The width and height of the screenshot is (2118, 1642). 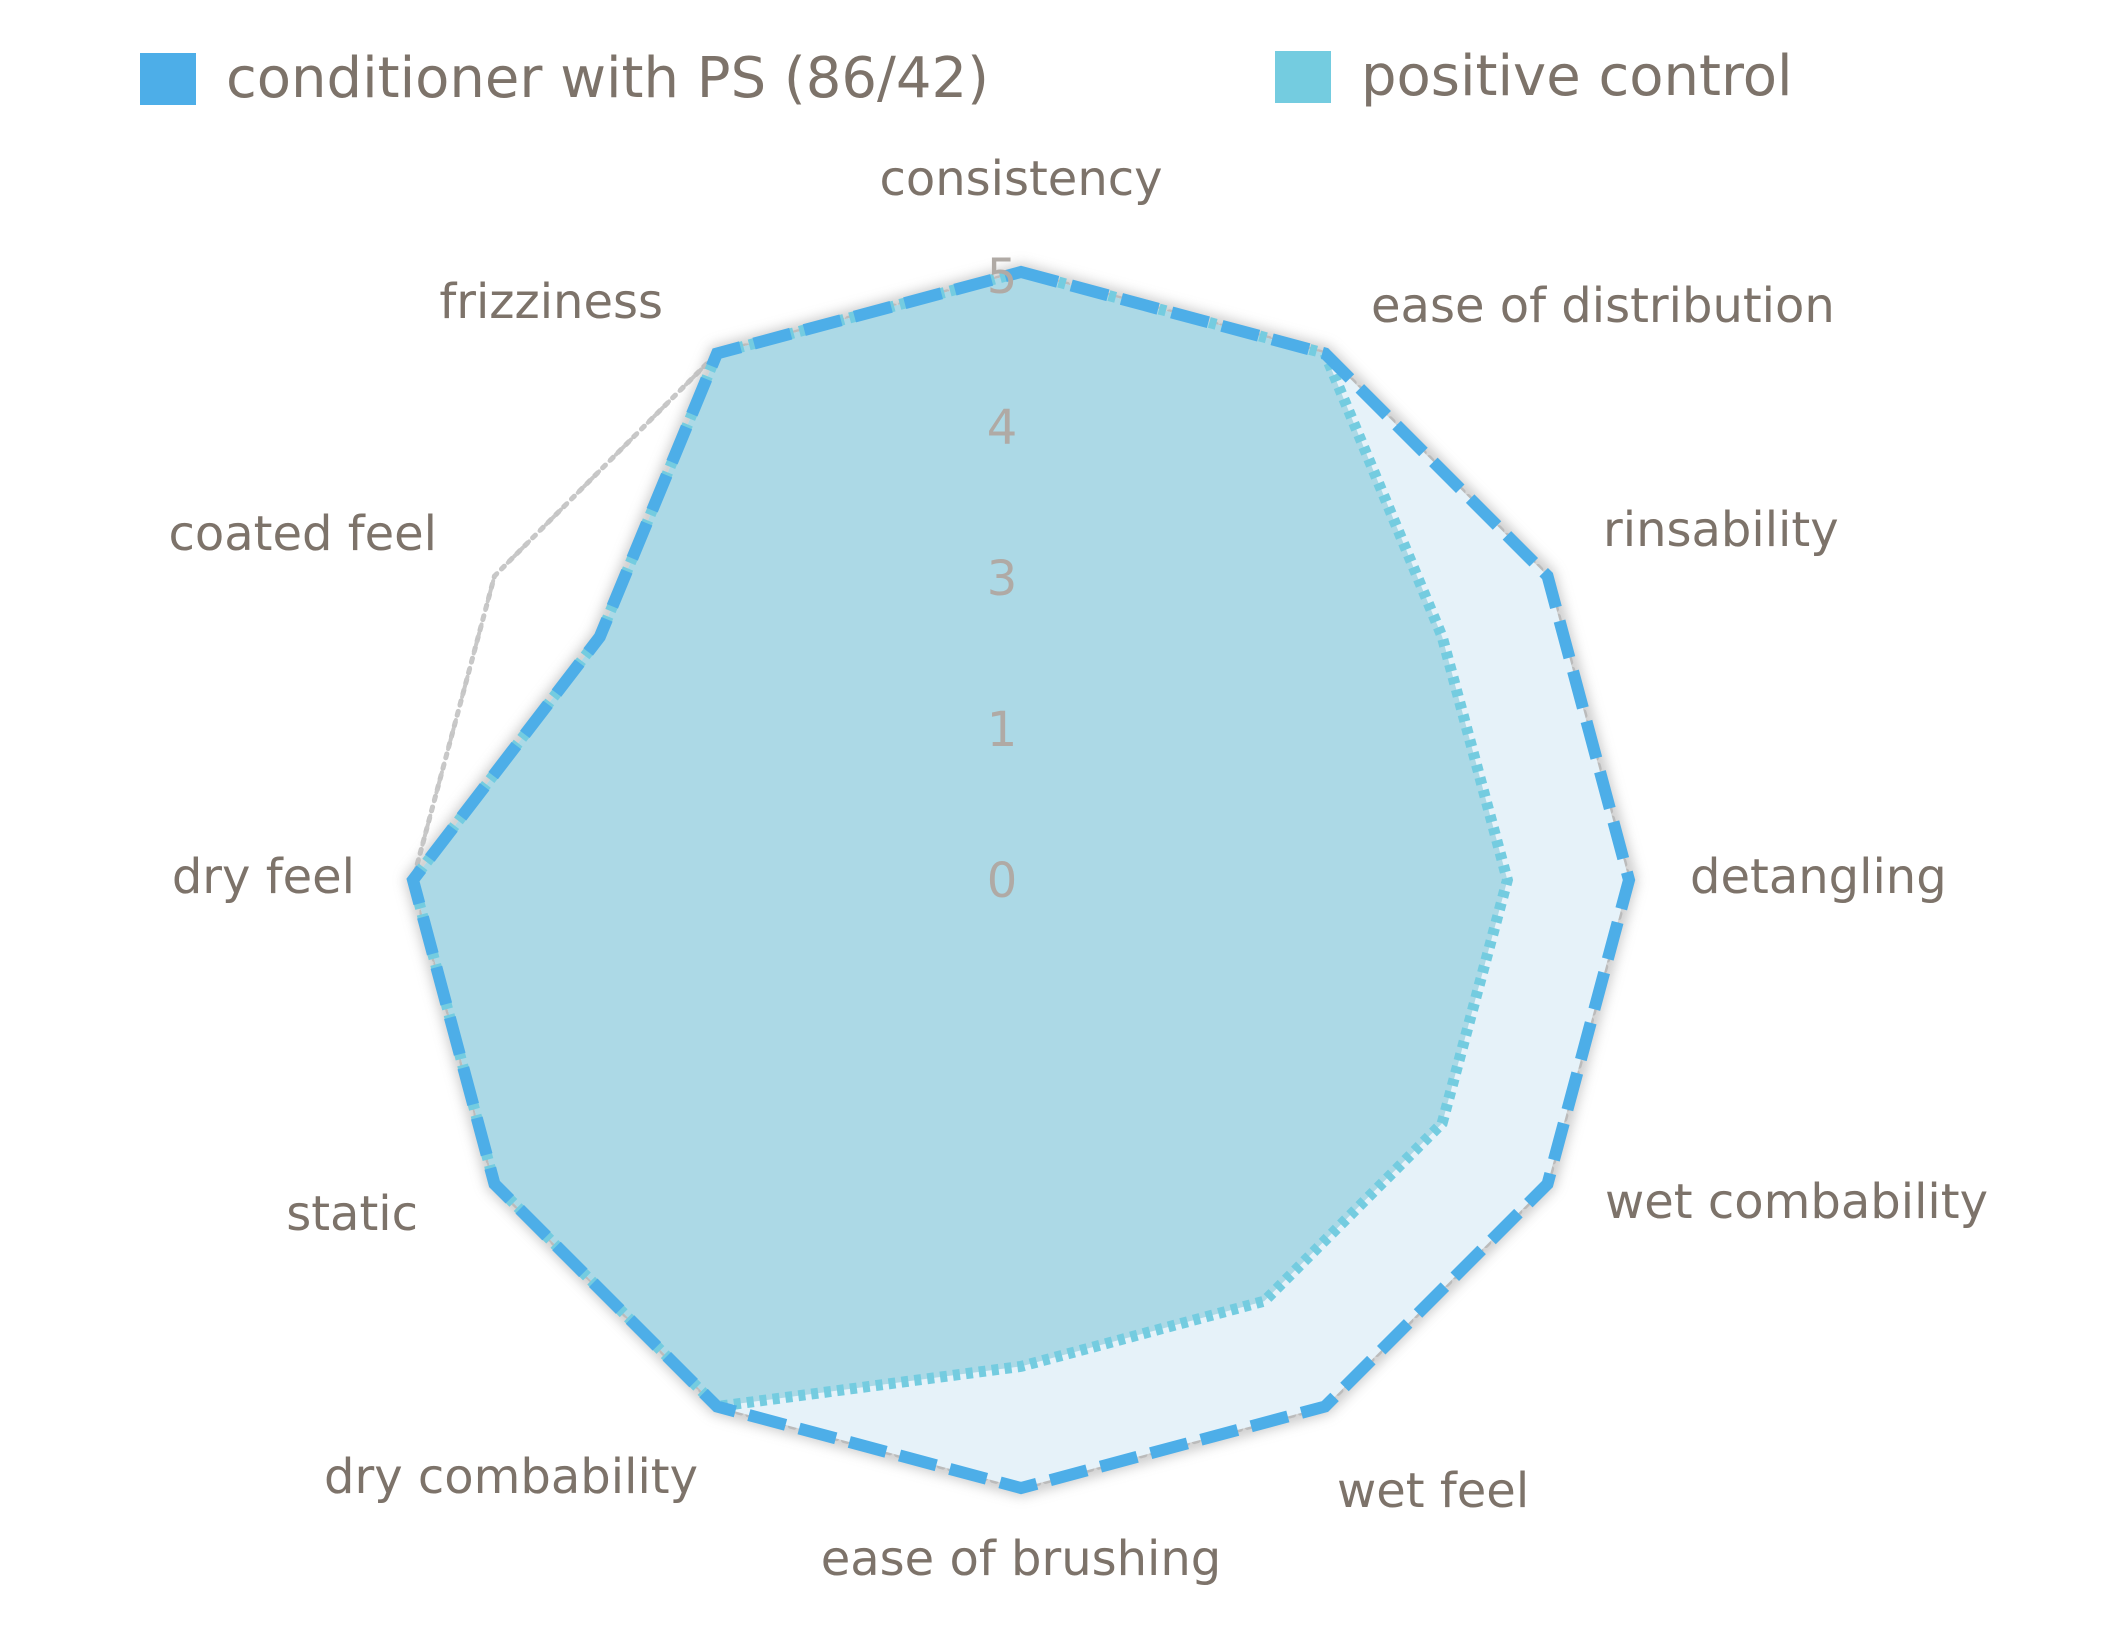 What do you see at coordinates (168, 78) in the screenshot?
I see `legend-swatch-series-a` at bounding box center [168, 78].